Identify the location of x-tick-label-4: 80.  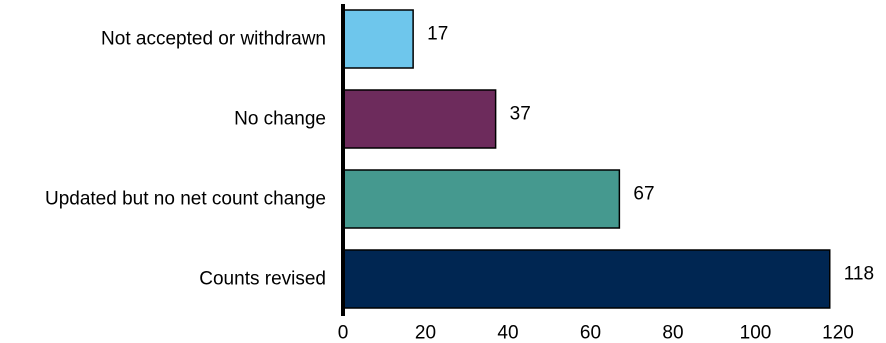
(672, 333).